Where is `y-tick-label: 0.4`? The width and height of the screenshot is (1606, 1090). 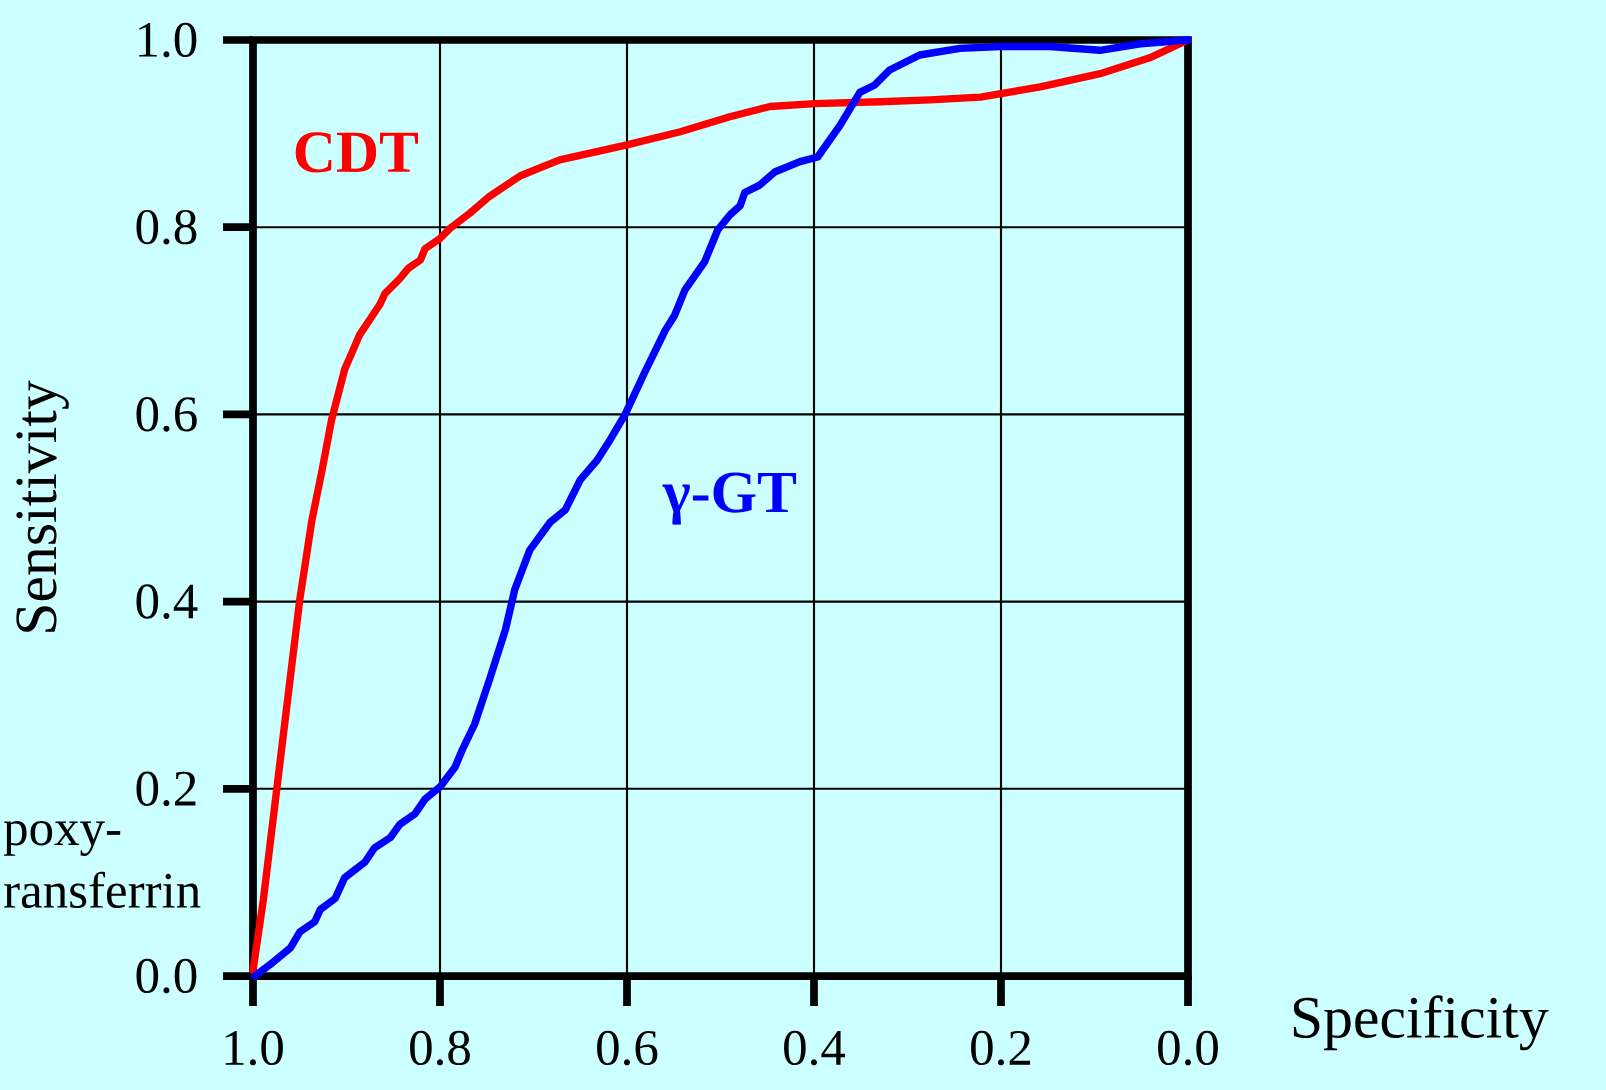
y-tick-label: 0.4 is located at coordinates (167, 601).